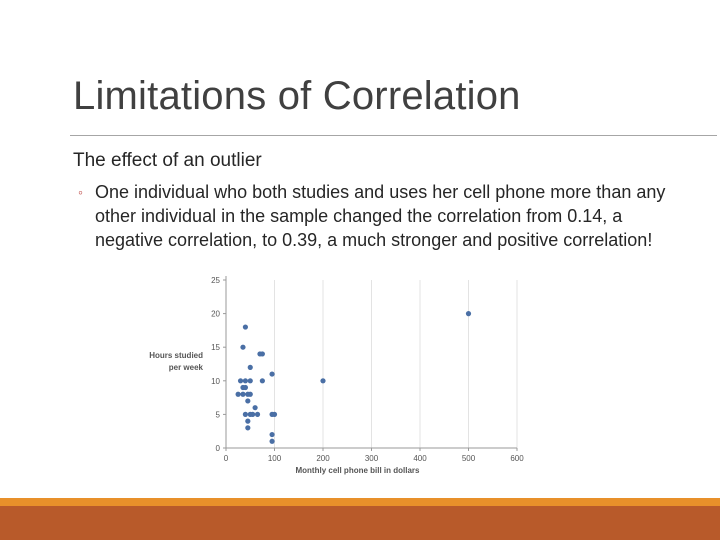 The width and height of the screenshot is (720, 540). I want to click on y-tick-label: 15, so click(215, 347).